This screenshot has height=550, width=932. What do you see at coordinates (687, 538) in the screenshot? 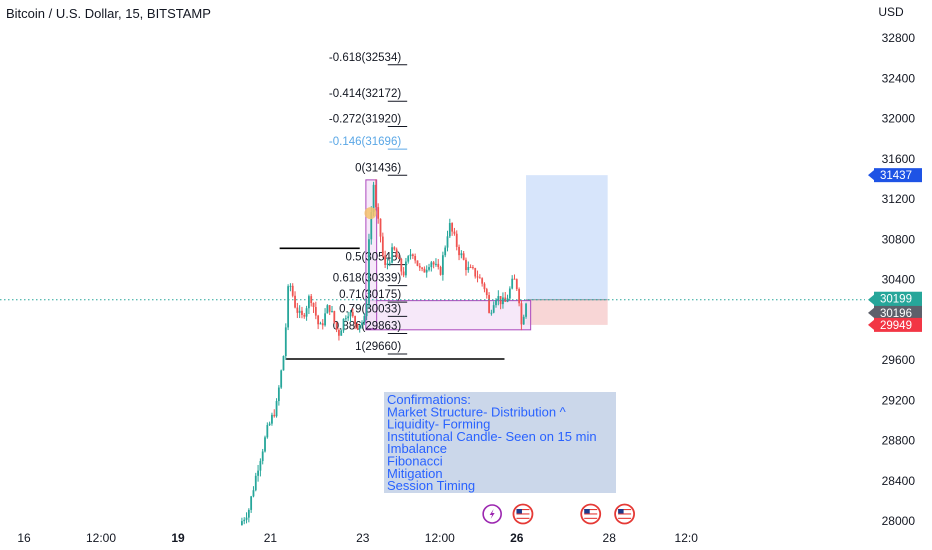
I see `x-tick-label: 12:0` at bounding box center [687, 538].